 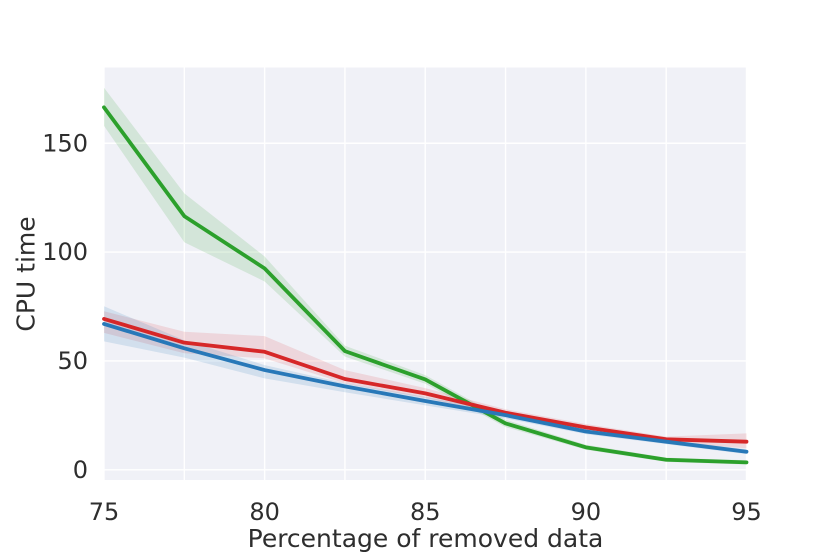 What do you see at coordinates (264, 512) in the screenshot?
I see `x-tick-label: 80` at bounding box center [264, 512].